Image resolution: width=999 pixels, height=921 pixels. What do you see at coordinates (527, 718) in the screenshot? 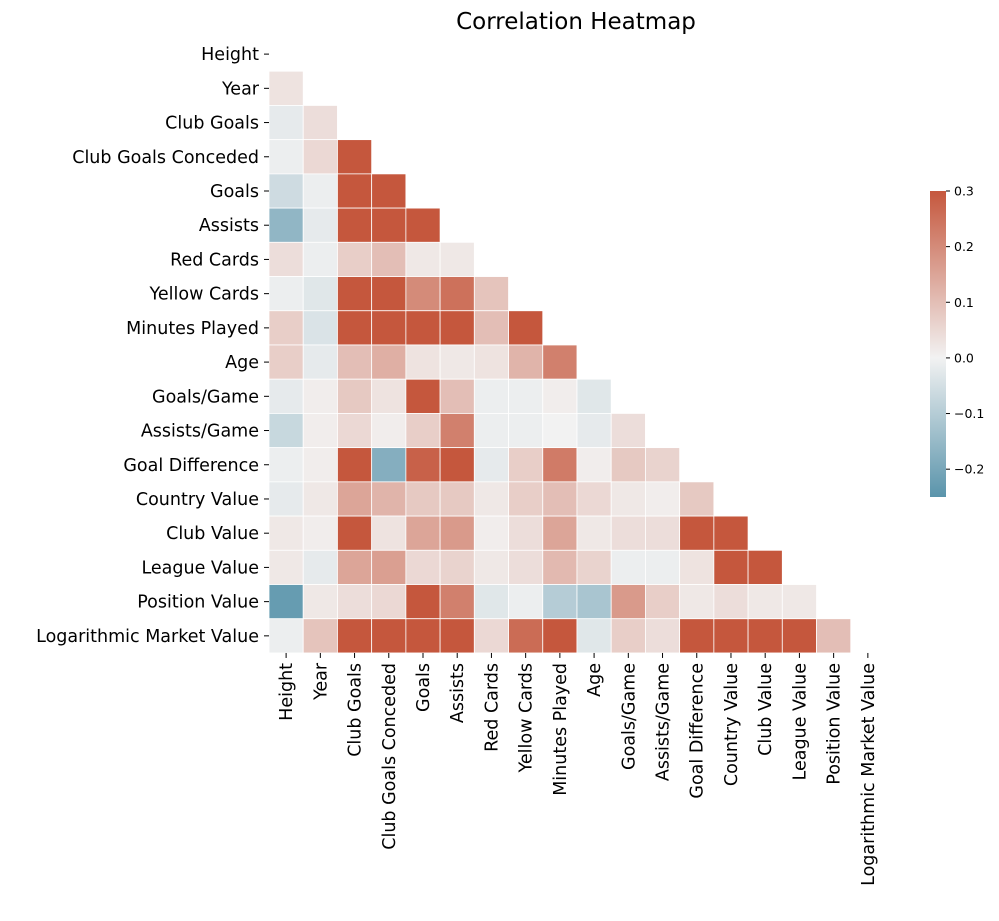
I see `x-tick-label: Yellow Cards` at bounding box center [527, 718].